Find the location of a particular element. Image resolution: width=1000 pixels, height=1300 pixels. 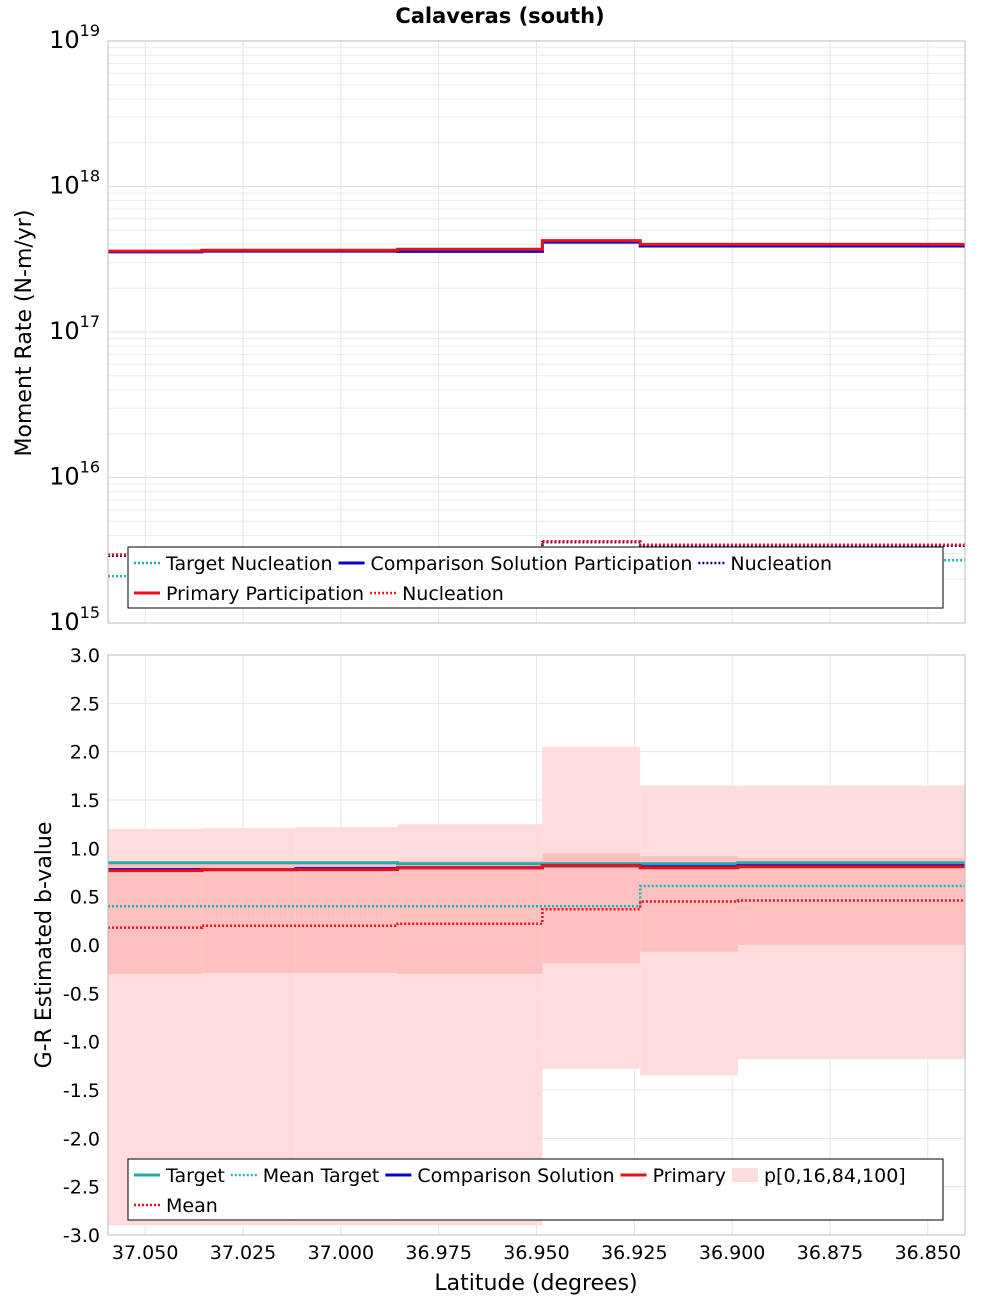

x-tick-label: 36.975 is located at coordinates (438, 1253).